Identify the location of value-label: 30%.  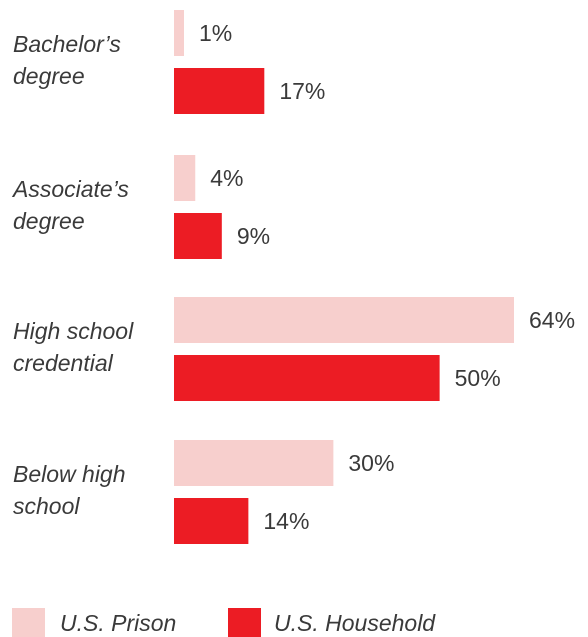
(371, 463).